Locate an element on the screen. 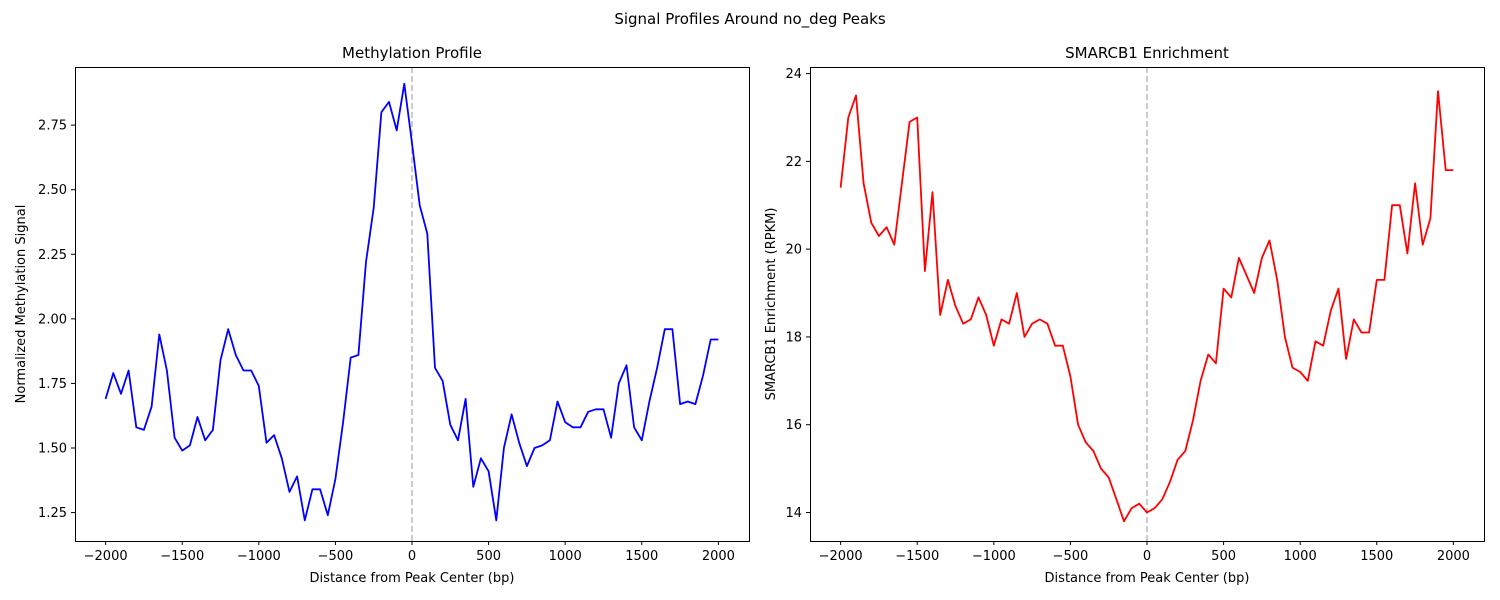 The image size is (1500, 600). smarcb1-xtick-label: −1000 is located at coordinates (994, 556).